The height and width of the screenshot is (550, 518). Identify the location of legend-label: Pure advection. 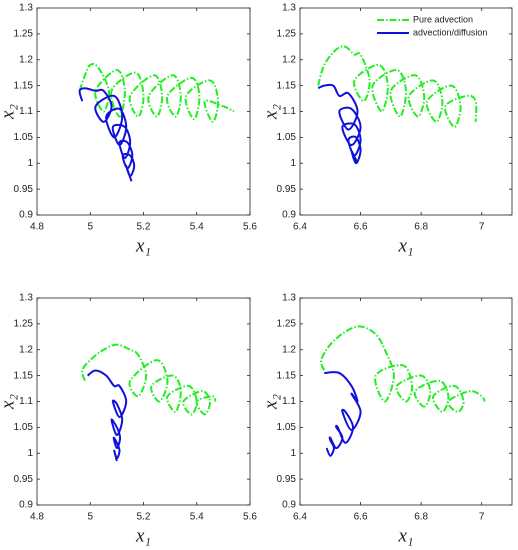
(443, 19).